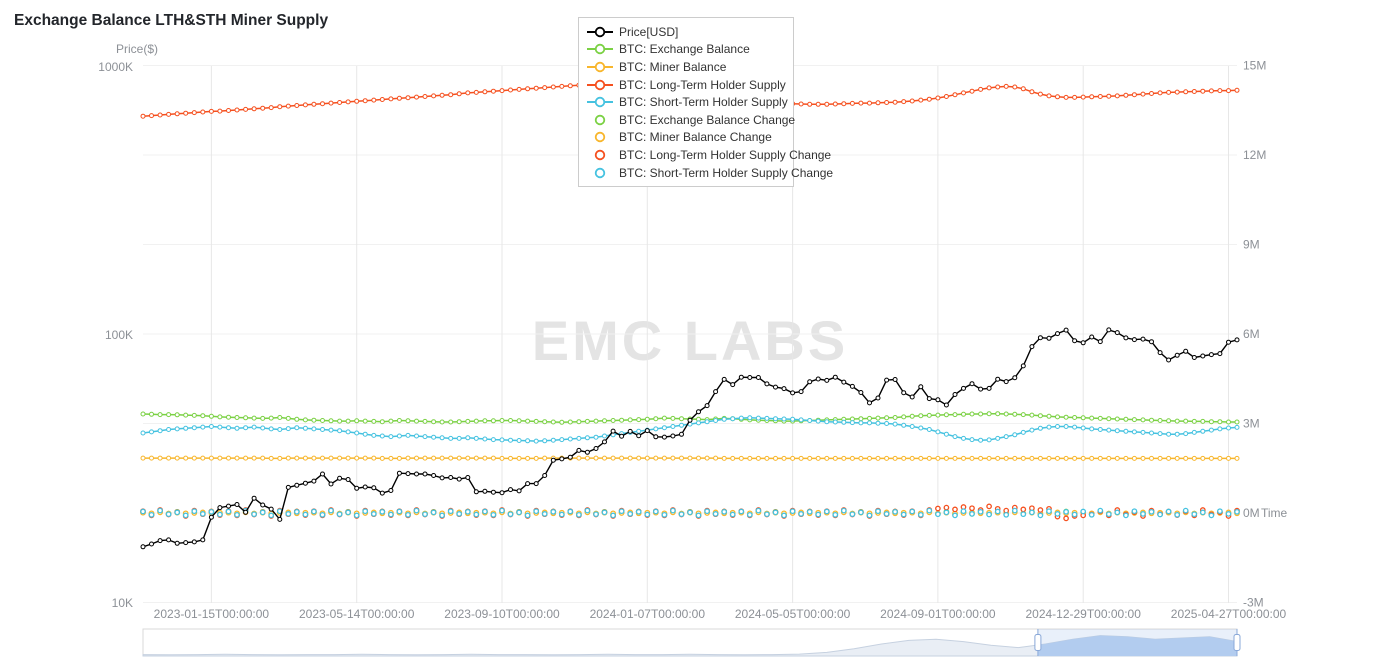 The height and width of the screenshot is (672, 1379). What do you see at coordinates (690, 429) in the screenshot?
I see `series-sth-supply` at bounding box center [690, 429].